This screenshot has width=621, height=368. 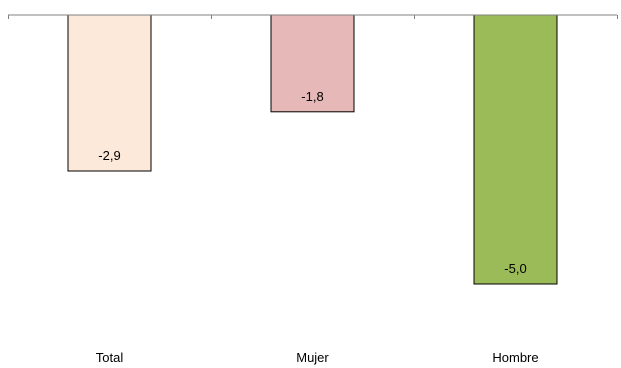 I want to click on bar-hombre, so click(x=515, y=149).